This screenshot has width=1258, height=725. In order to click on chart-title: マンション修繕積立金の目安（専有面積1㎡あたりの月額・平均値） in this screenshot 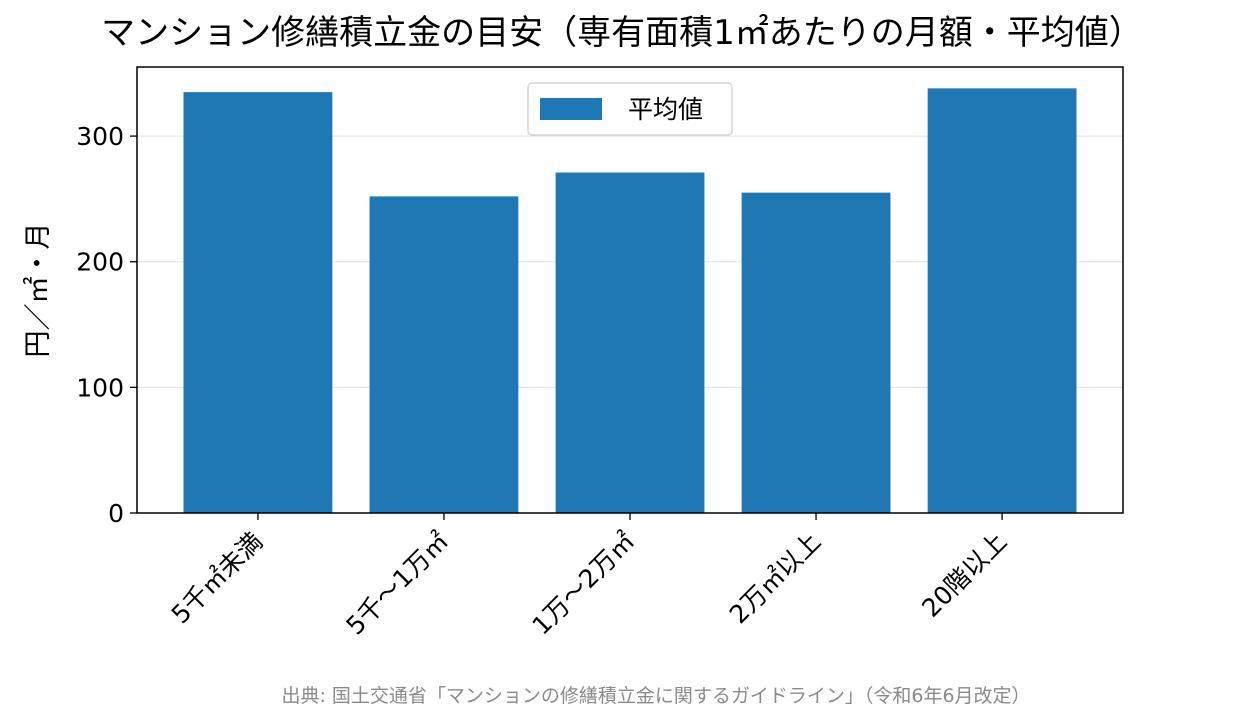, I will do `click(622, 33)`.